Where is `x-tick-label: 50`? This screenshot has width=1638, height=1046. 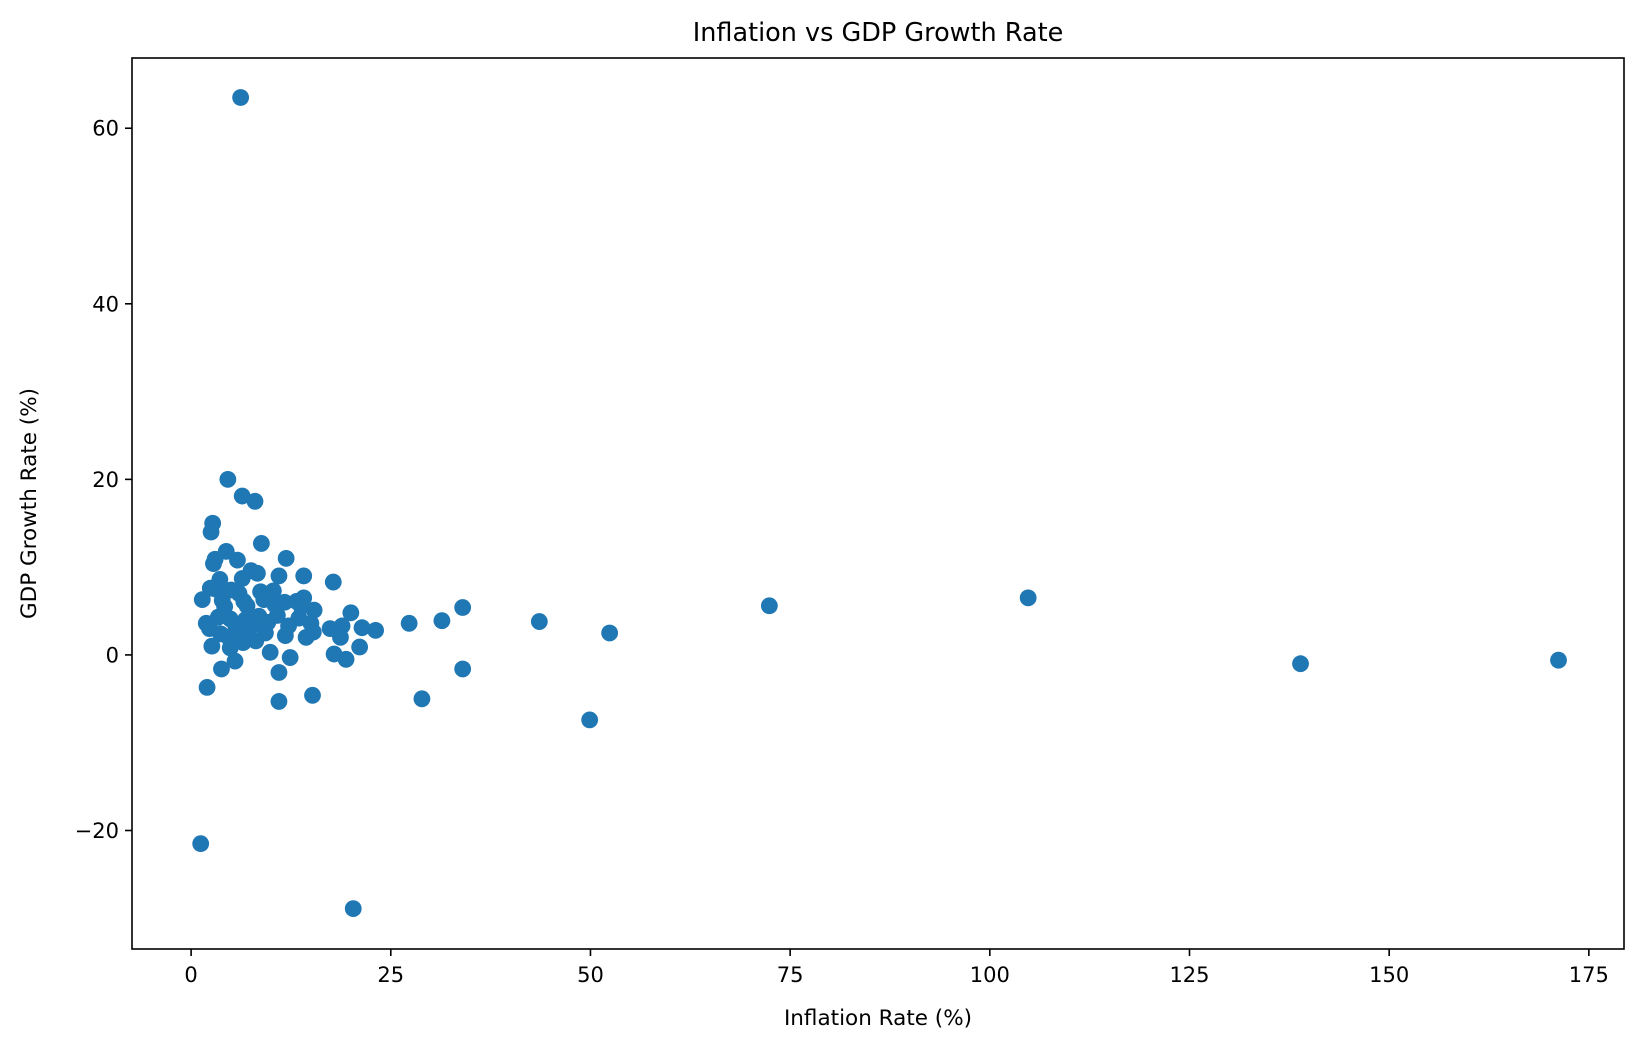 x-tick-label: 50 is located at coordinates (590, 975).